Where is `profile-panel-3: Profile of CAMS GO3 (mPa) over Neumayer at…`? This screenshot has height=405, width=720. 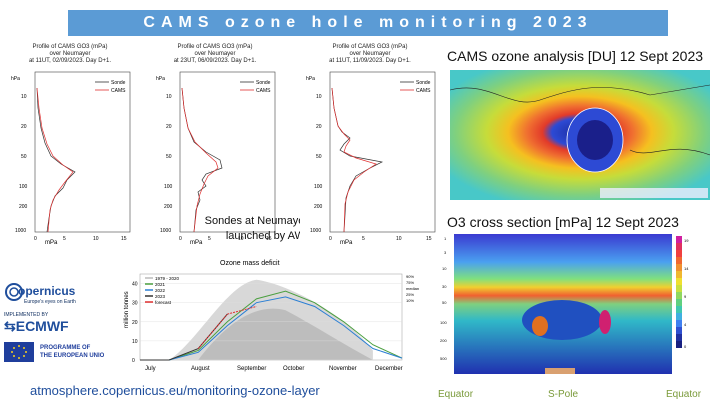
profile-panel-3: Profile of CAMS GO3 (mPa) over Neumayer at… is located at coordinates (370, 145).